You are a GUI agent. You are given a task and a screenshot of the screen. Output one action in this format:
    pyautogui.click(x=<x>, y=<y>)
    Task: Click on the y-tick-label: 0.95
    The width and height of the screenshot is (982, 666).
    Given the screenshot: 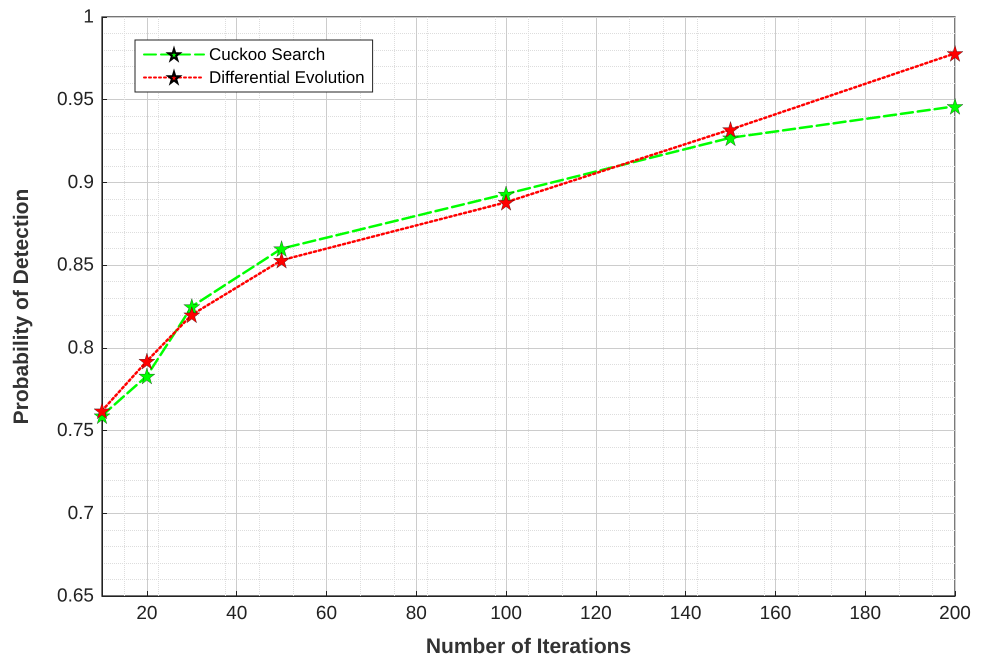 What is the action you would take?
    pyautogui.click(x=75, y=99)
    